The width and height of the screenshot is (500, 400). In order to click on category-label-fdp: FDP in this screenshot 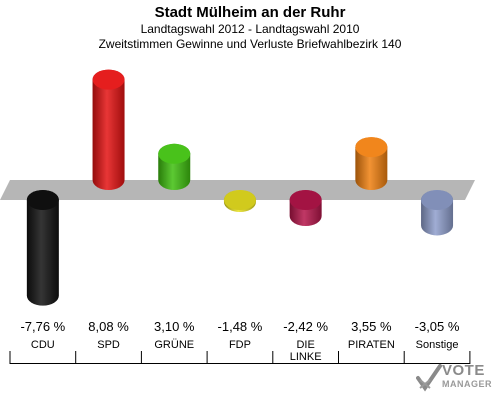, I will do `click(240, 345)`.